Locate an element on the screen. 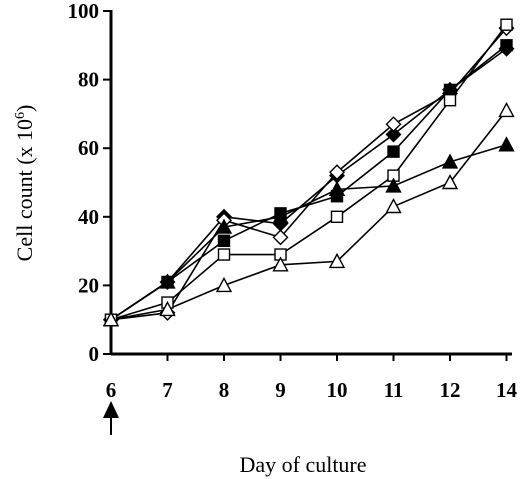 The width and height of the screenshot is (520, 479). up-arrow-head is located at coordinates (111, 409).